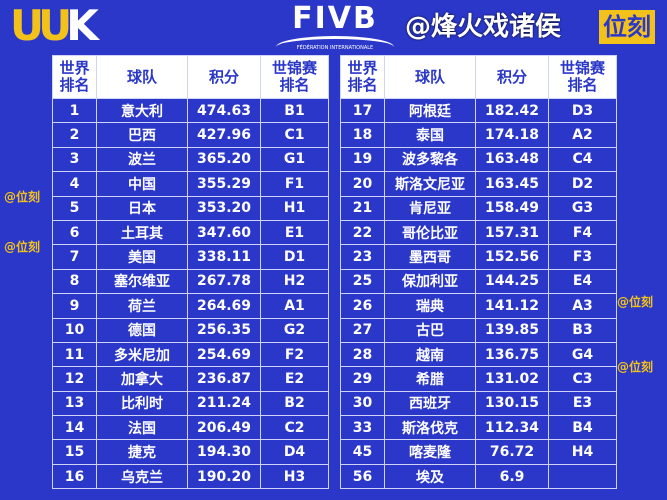 This screenshot has width=667, height=500. I want to click on rank-cell: 8, so click(74, 281).